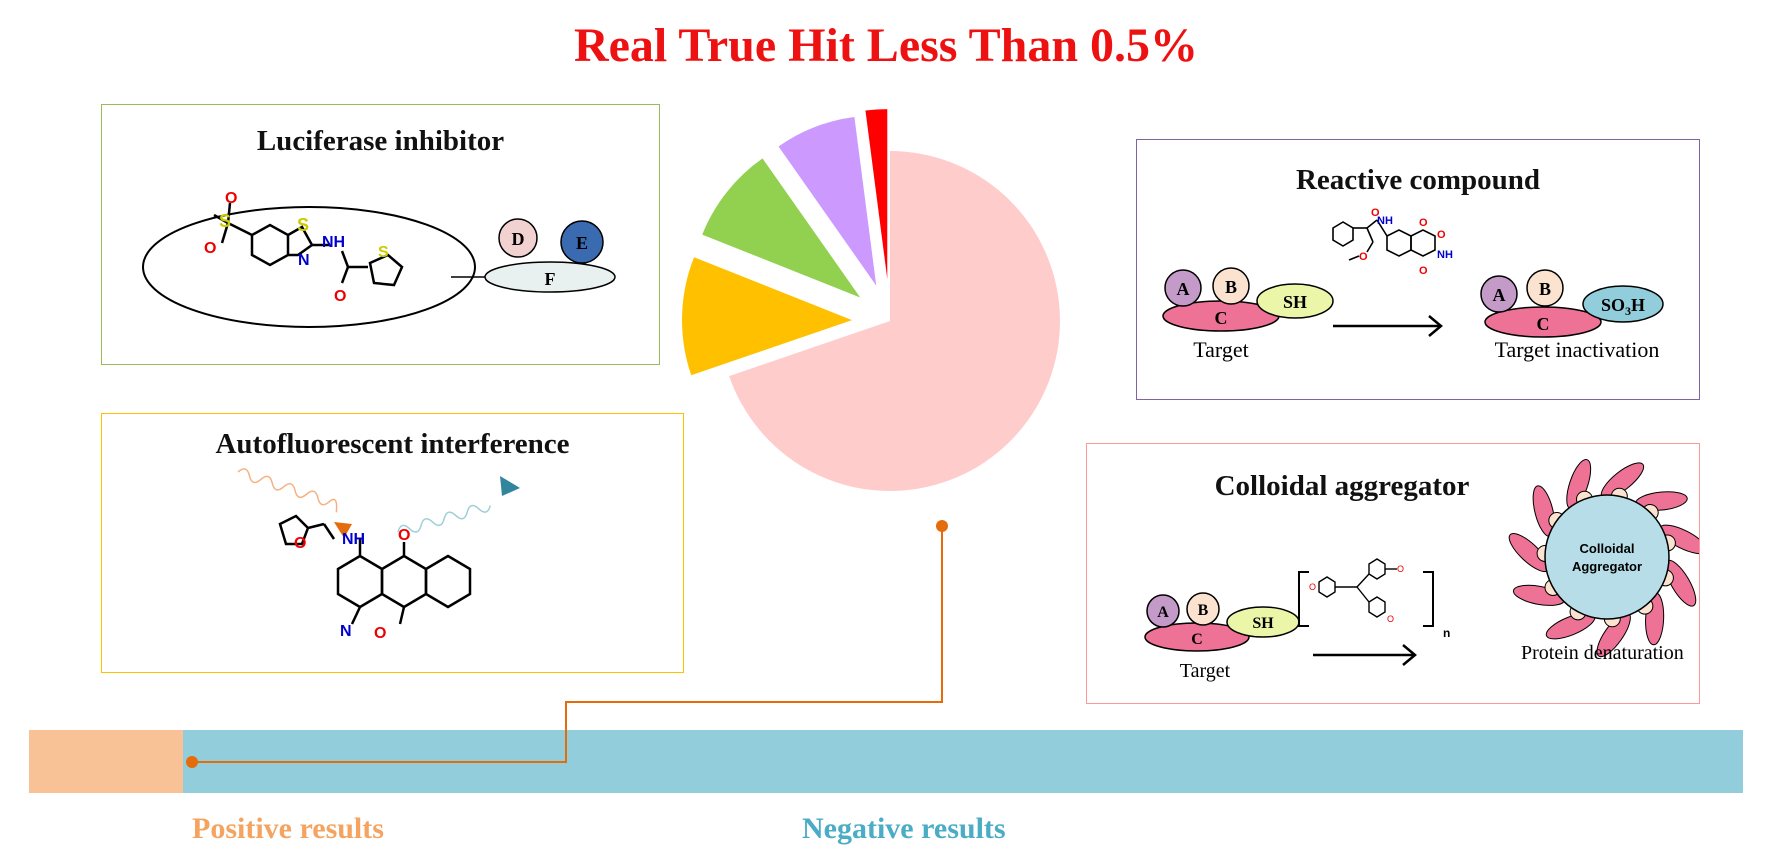  I want to click on protein-b-right-label: B, so click(1545, 289).